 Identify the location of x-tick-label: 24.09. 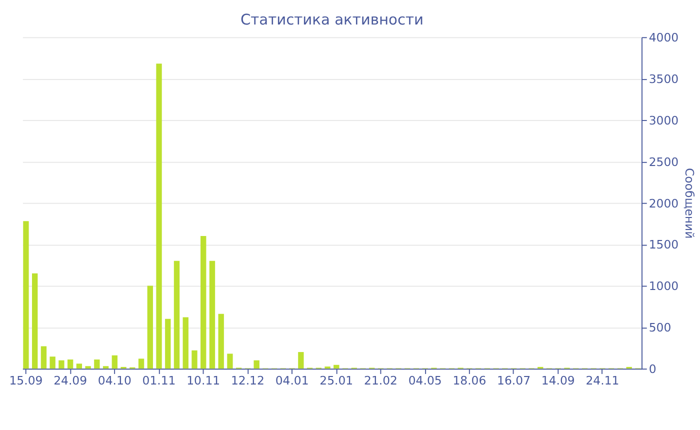
(71, 381).